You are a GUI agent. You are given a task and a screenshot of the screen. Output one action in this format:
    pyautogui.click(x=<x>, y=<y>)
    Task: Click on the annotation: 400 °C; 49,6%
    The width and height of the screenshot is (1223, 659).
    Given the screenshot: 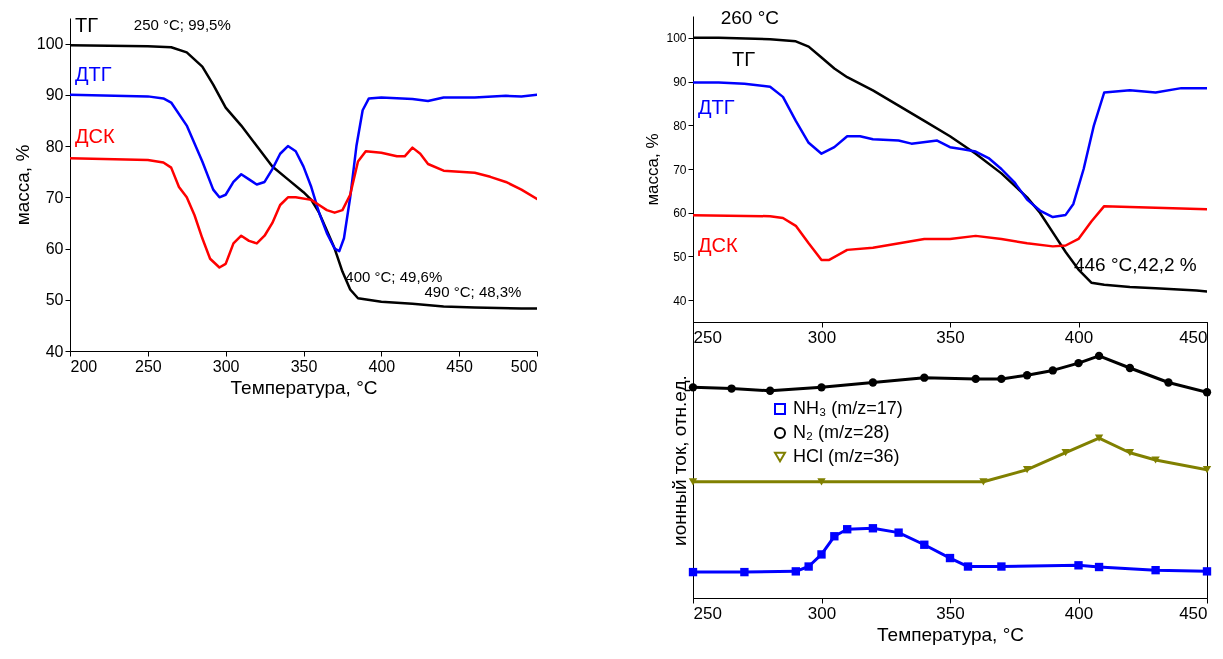 What is the action you would take?
    pyautogui.click(x=394, y=276)
    